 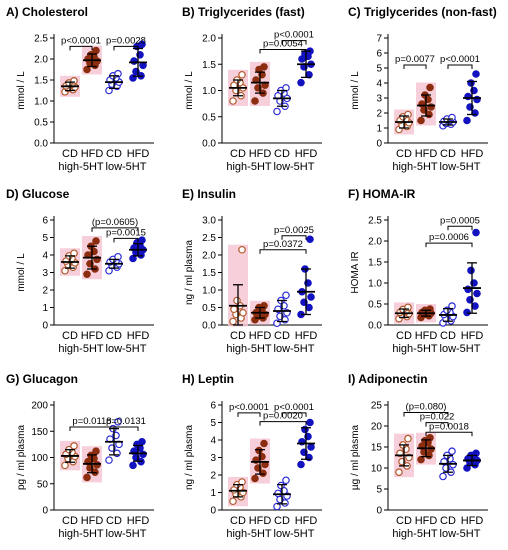 I want to click on y-tick-label: 0.5, so click(x=41, y=123).